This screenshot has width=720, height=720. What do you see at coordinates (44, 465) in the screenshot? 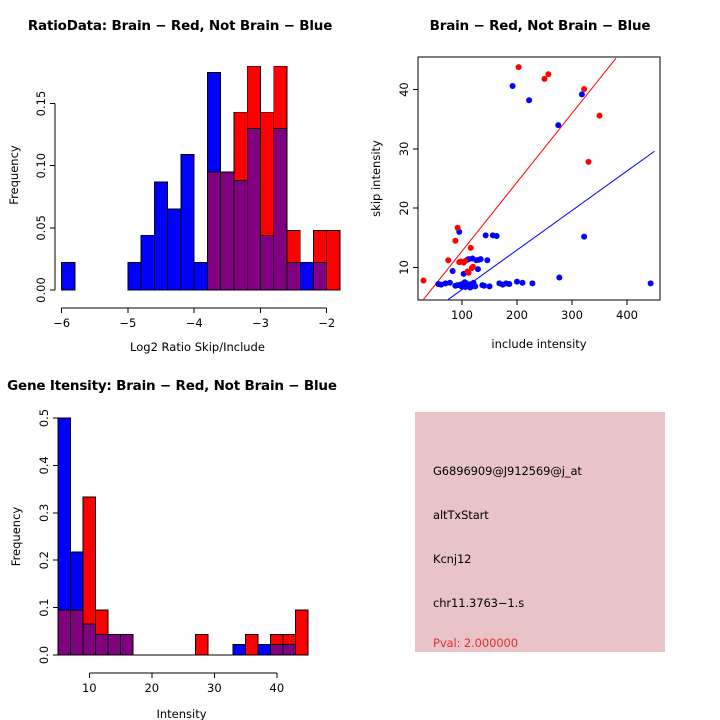
I see `y-tick-label: 0.4` at bounding box center [44, 465].